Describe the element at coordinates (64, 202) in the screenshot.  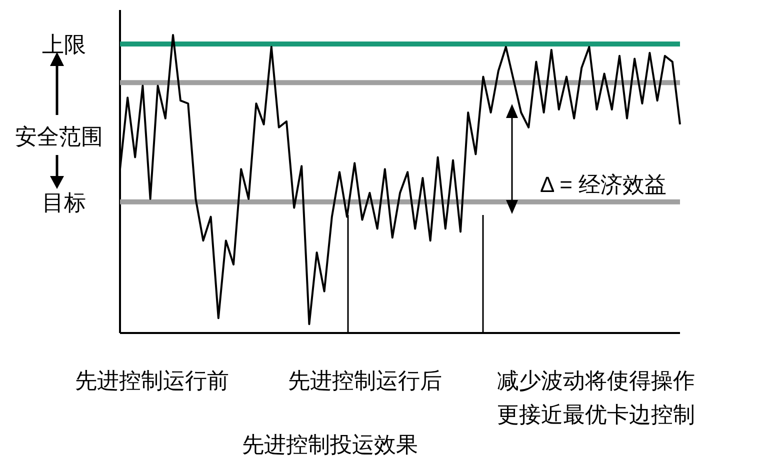
I see `ref-line-label: 目标` at that location.